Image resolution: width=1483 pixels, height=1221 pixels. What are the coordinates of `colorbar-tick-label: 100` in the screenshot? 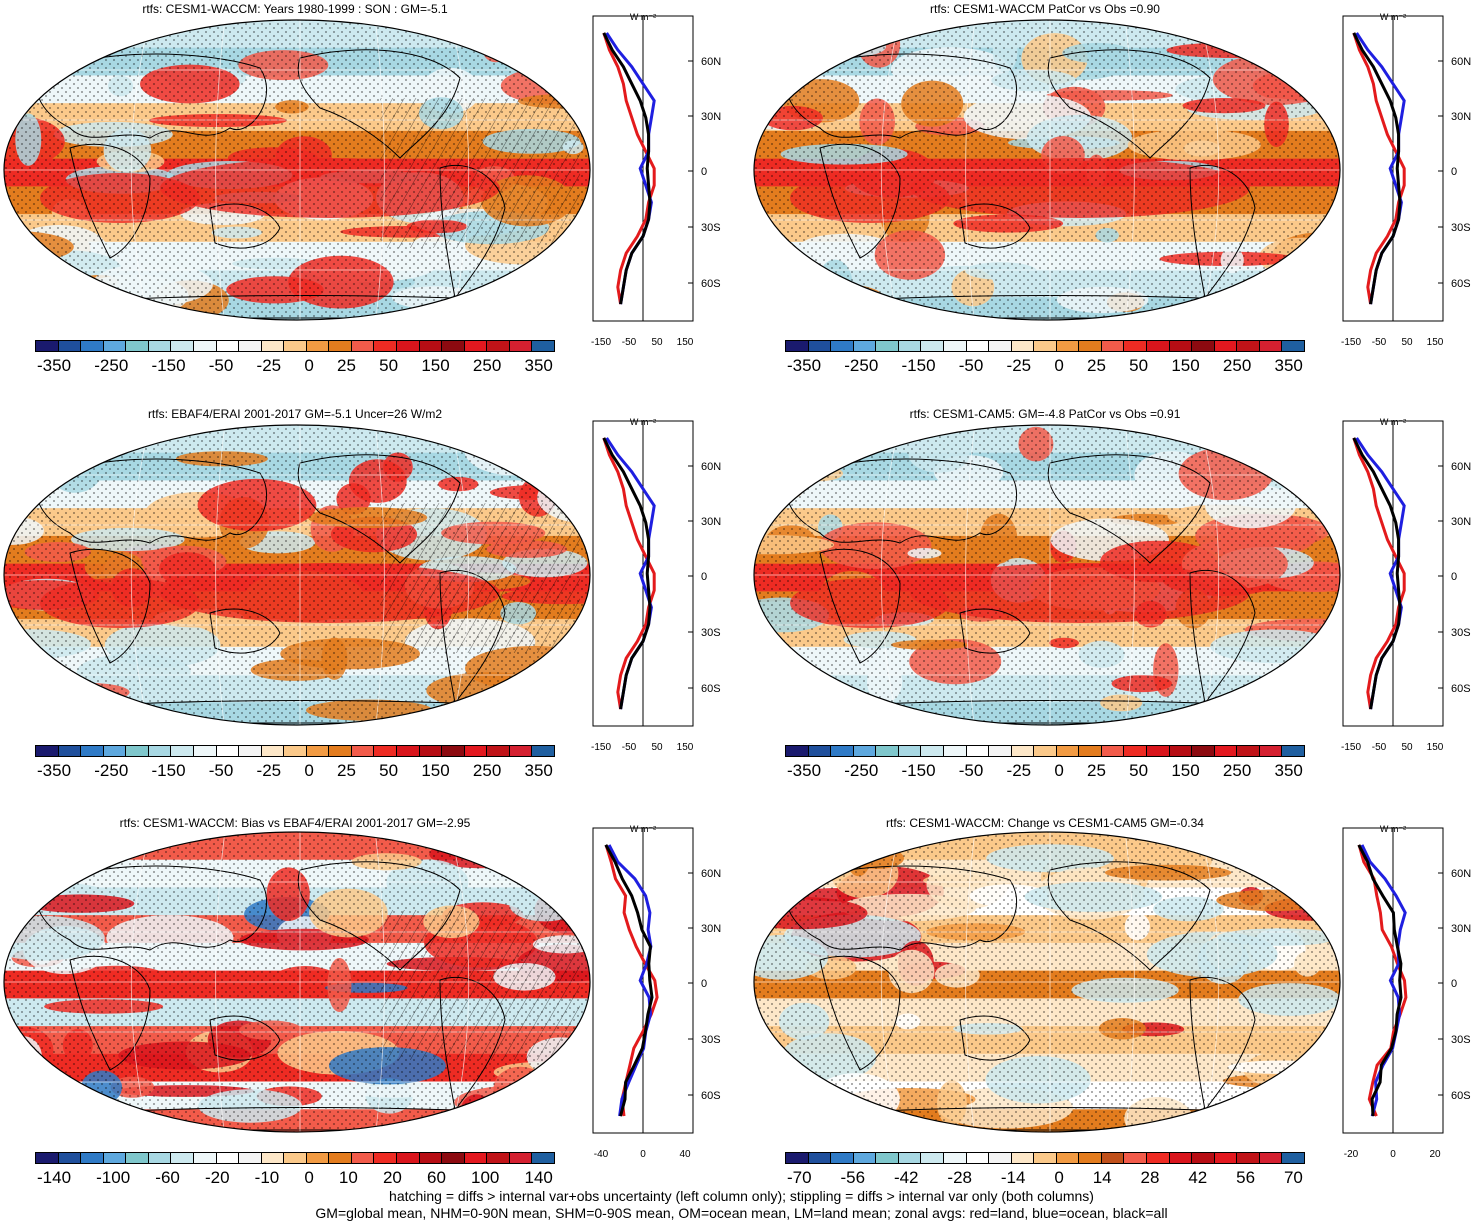 It's located at (485, 1177).